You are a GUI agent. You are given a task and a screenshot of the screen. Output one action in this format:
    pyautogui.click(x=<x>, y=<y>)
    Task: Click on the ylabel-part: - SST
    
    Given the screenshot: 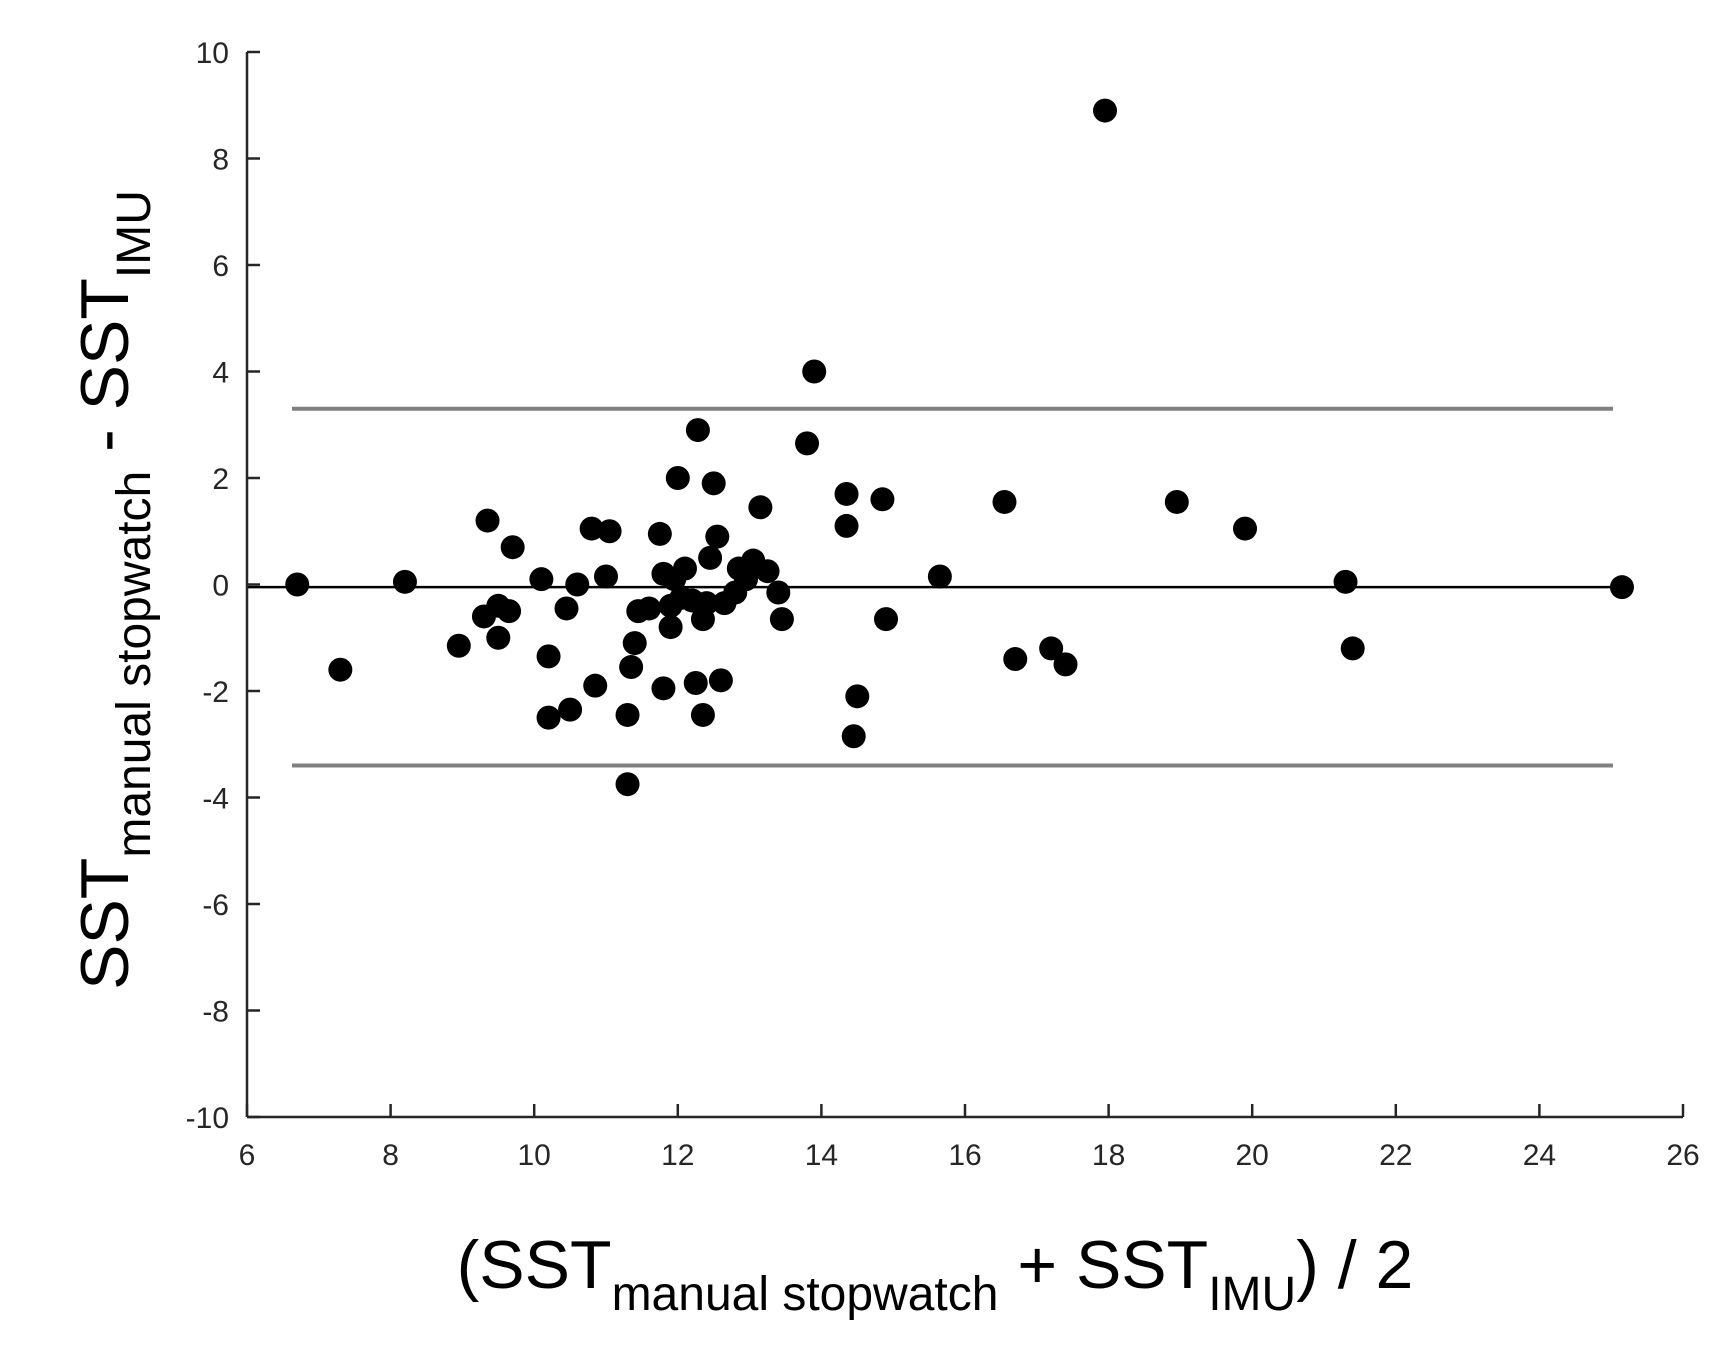 What is the action you would take?
    pyautogui.click(x=105, y=374)
    